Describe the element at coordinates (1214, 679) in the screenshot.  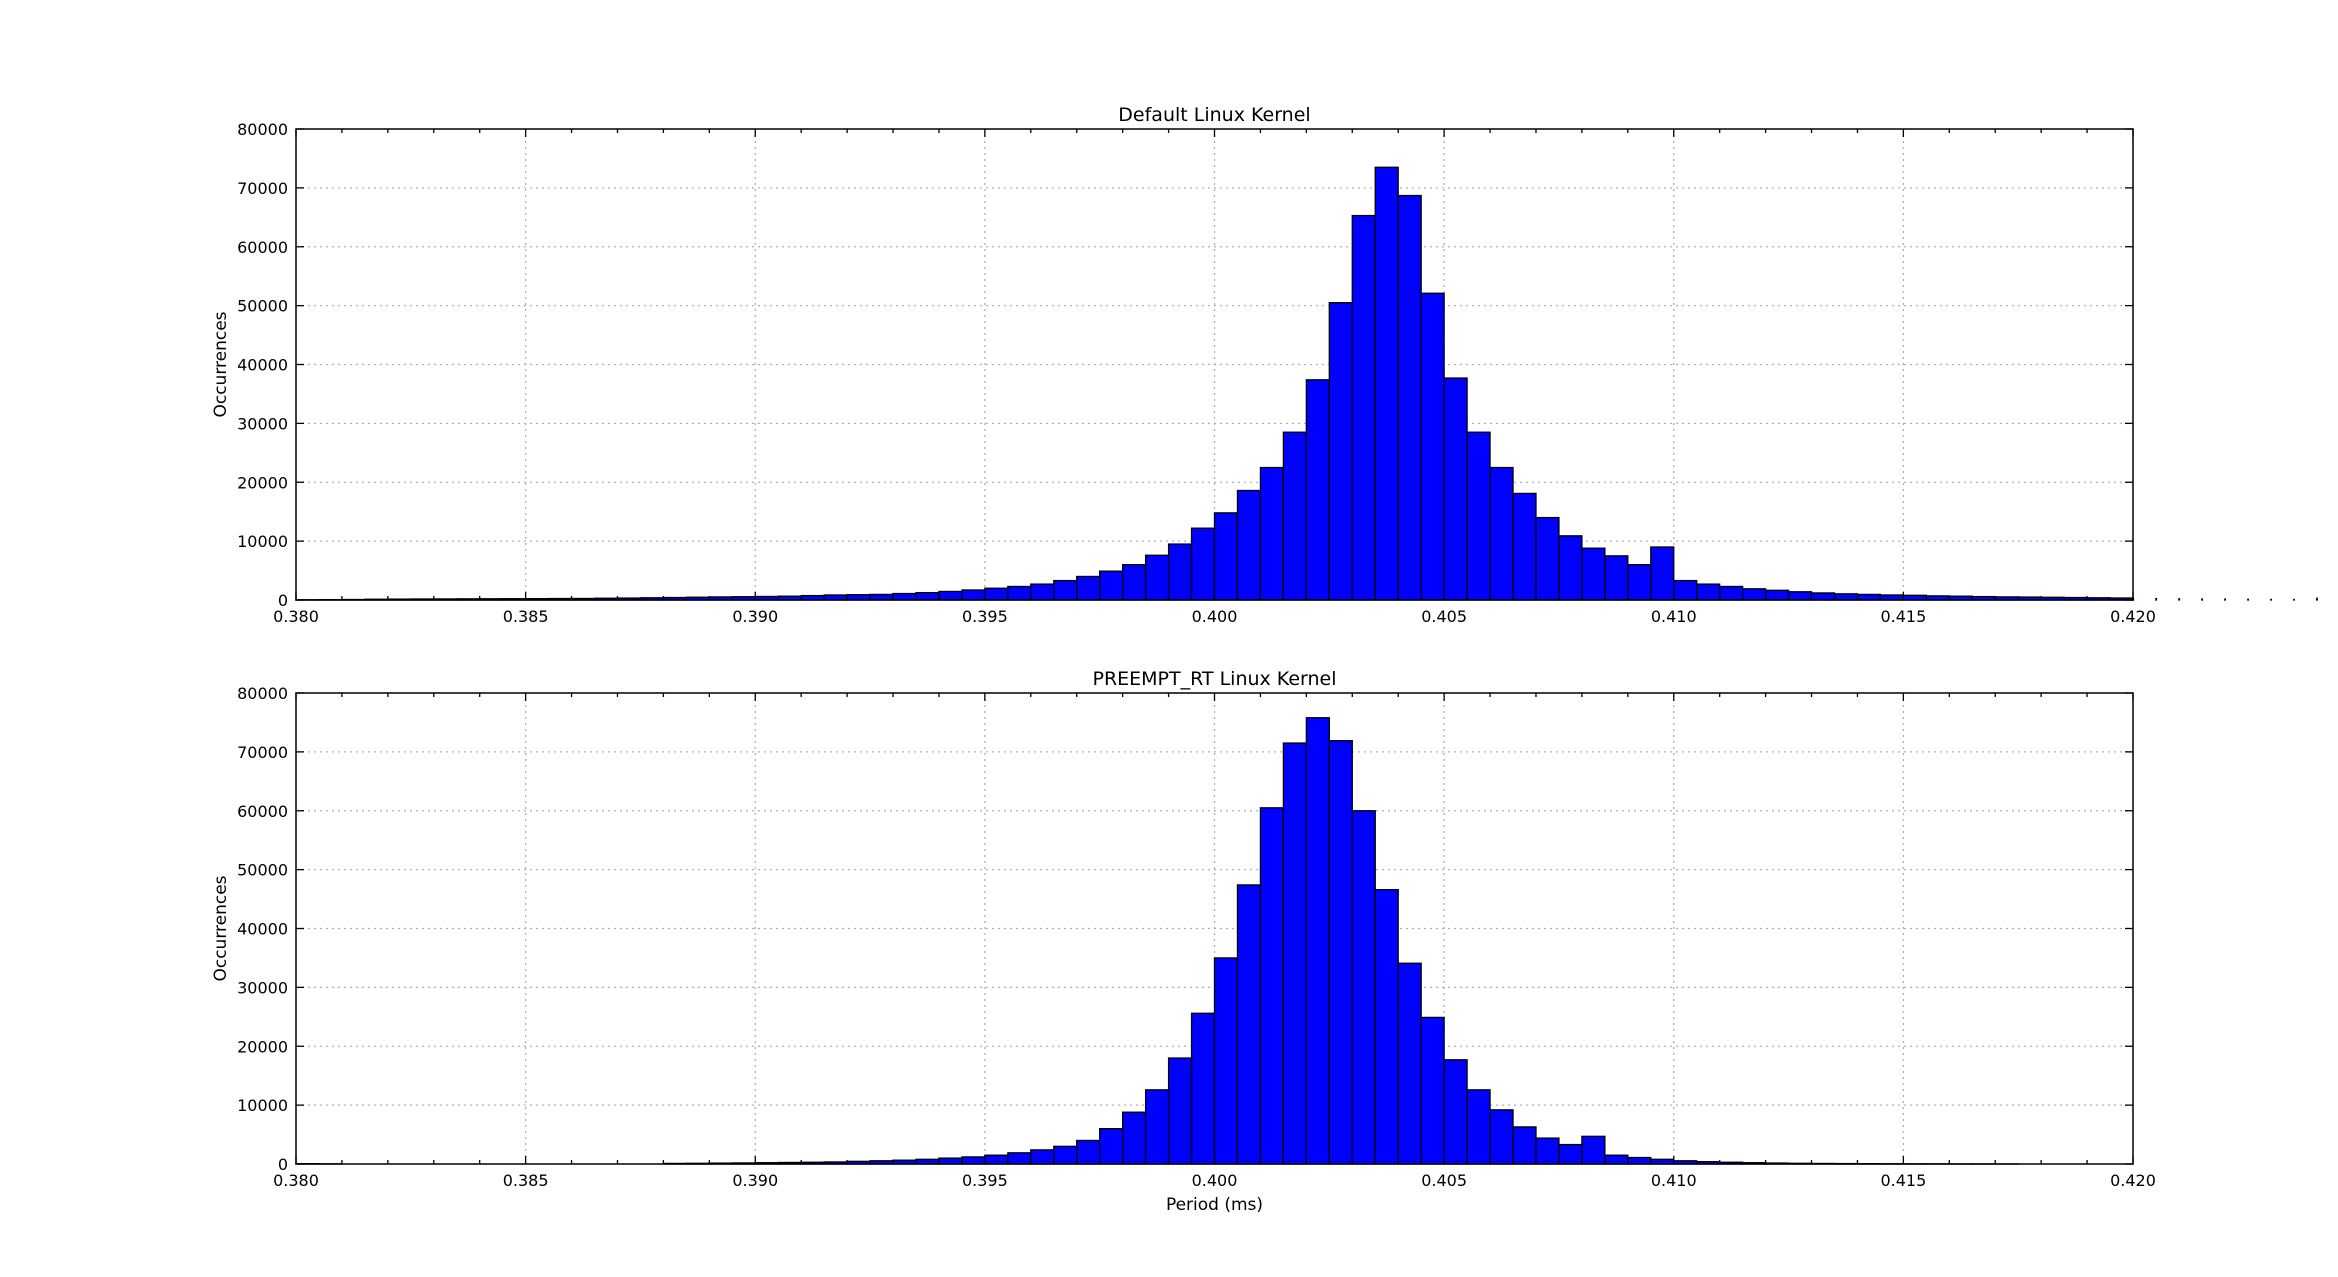
I see `chart-title: PREEMPT_RT Linux Kernel` at that location.